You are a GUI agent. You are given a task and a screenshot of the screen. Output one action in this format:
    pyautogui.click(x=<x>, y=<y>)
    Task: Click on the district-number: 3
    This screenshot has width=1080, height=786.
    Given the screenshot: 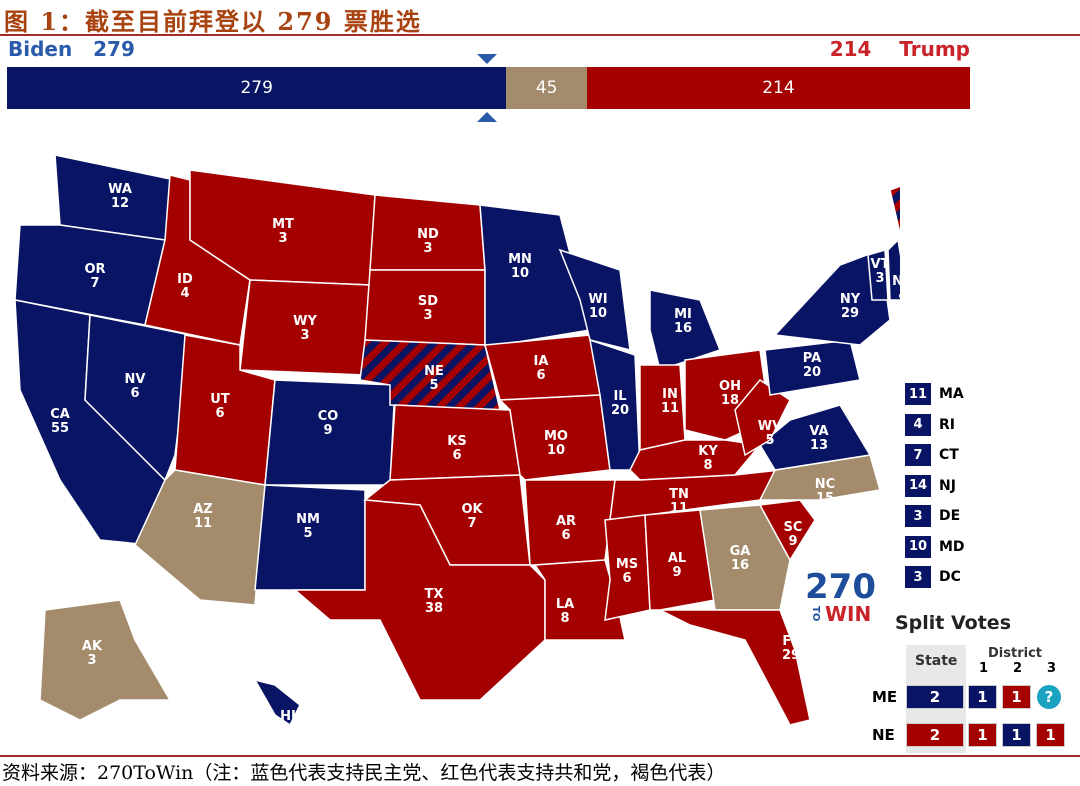 What is the action you would take?
    pyautogui.click(x=1052, y=668)
    